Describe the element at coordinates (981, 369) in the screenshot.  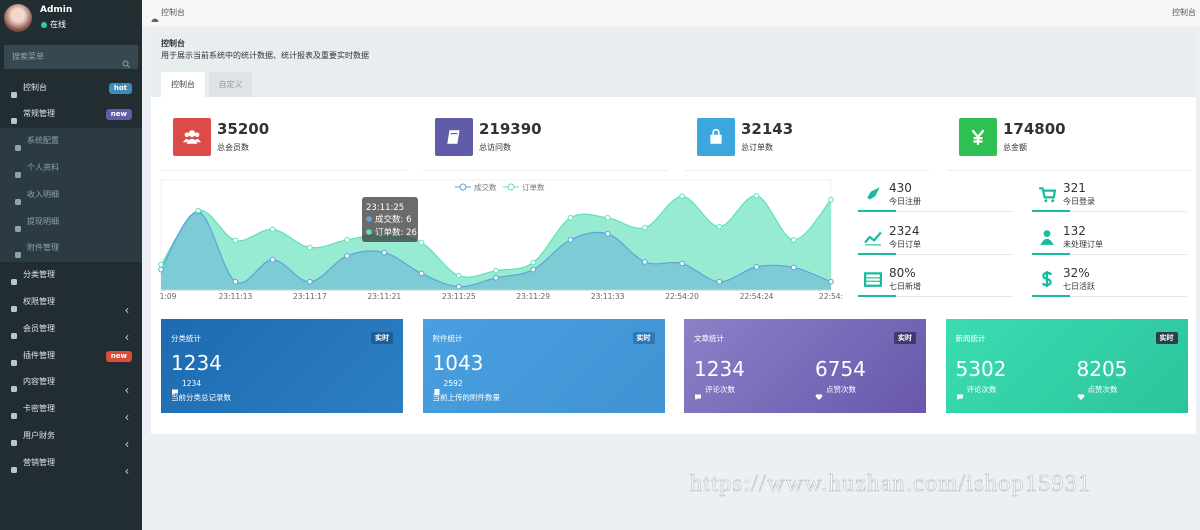
I see `card-value: 5302` at that location.